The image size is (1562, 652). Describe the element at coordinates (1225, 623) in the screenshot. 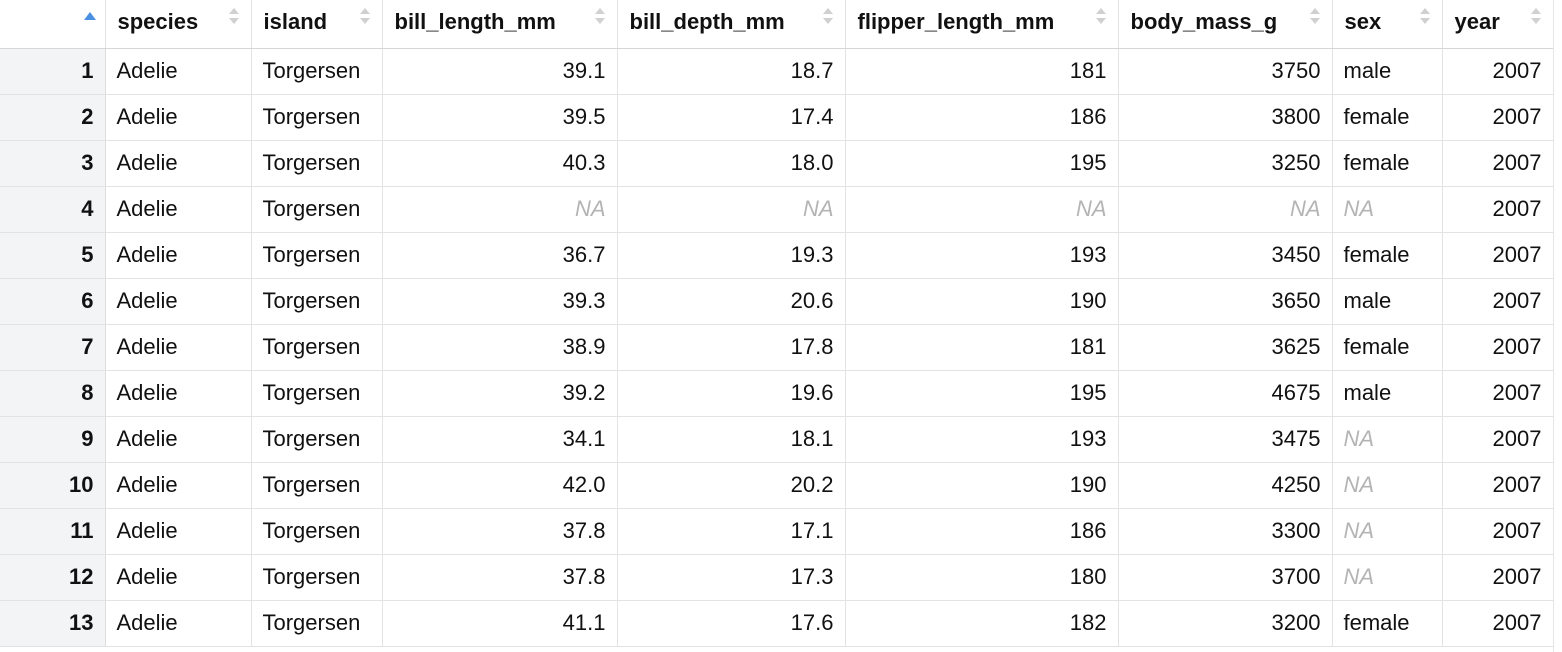

I see `table-cell-body-mass-g: 3200` at that location.